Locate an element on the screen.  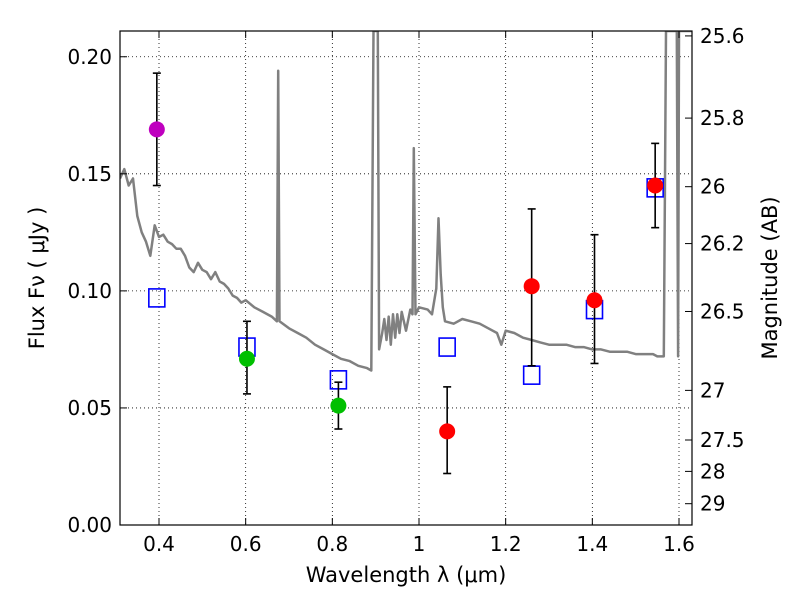
y2-tick-label: 27.5 is located at coordinates (722, 440).